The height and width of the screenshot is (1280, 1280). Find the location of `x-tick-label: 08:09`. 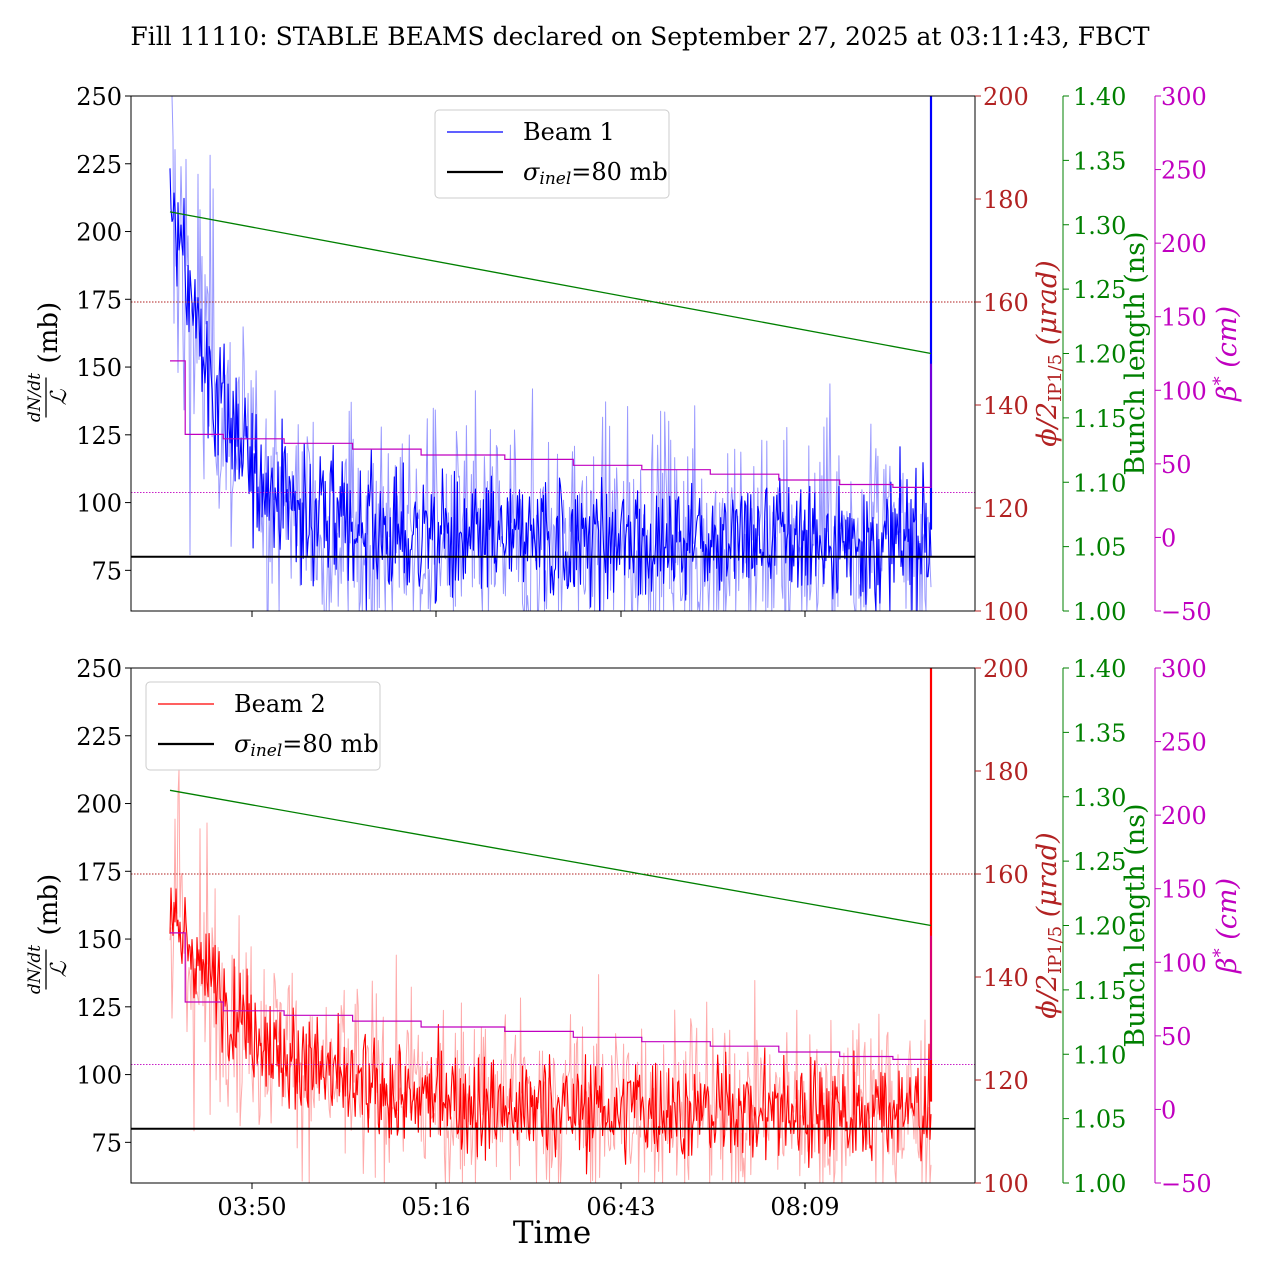

x-tick-label: 08:09 is located at coordinates (804, 1207).